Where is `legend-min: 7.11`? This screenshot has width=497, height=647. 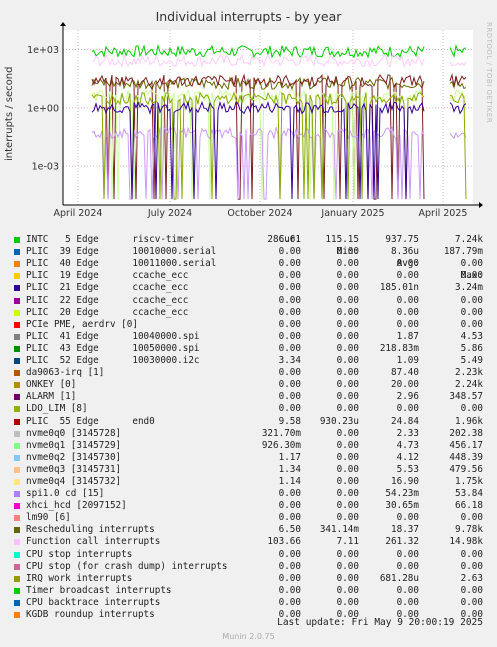 legend-min: 7.11 is located at coordinates (347, 542).